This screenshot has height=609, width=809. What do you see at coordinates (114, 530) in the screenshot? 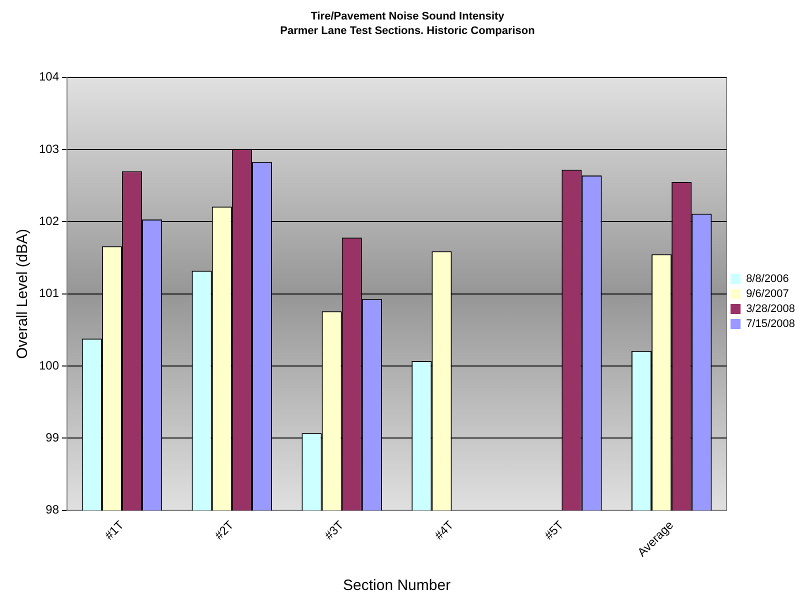
I see `x-tick-label: #1T` at bounding box center [114, 530].